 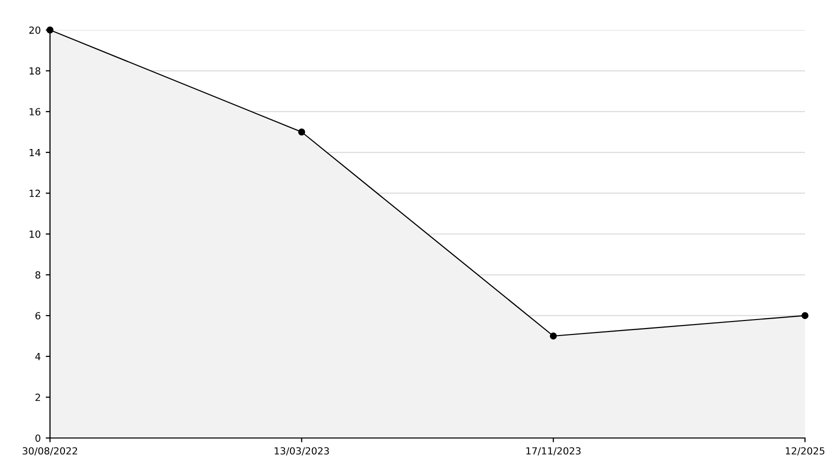 I want to click on y-tick-label: 2, so click(x=38, y=397).